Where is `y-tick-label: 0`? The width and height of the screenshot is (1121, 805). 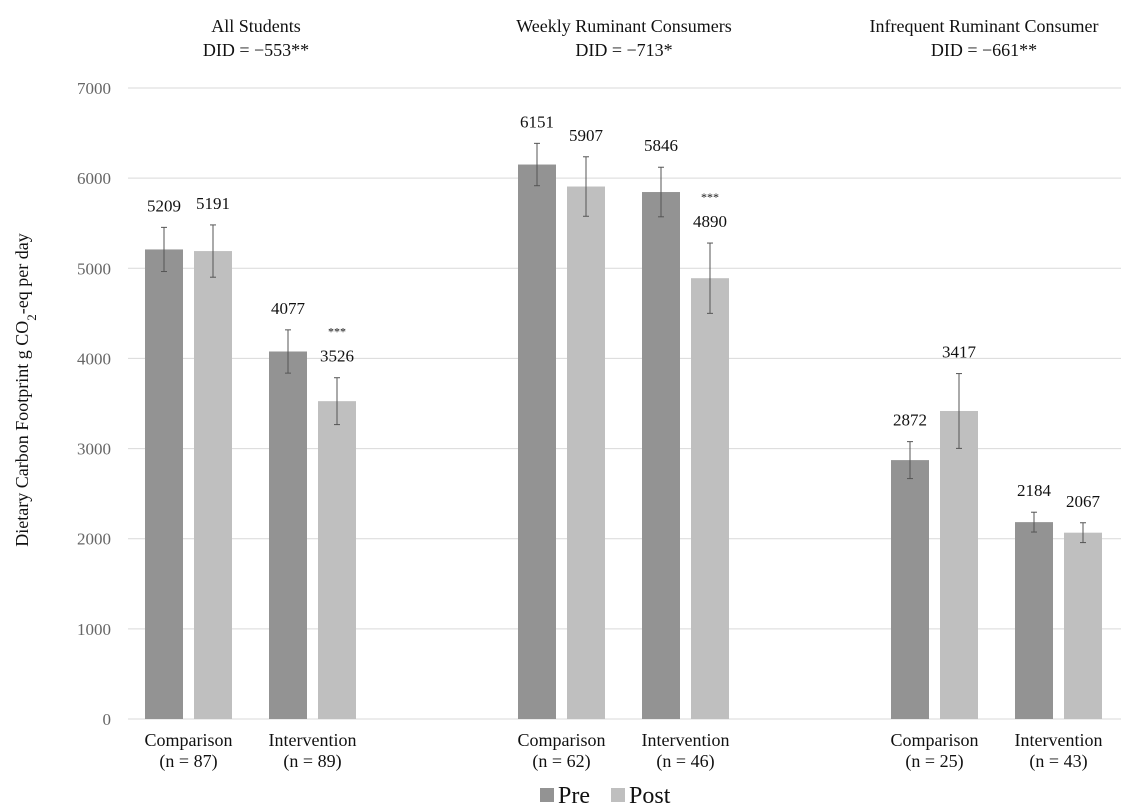 y-tick-label: 0 is located at coordinates (107, 719).